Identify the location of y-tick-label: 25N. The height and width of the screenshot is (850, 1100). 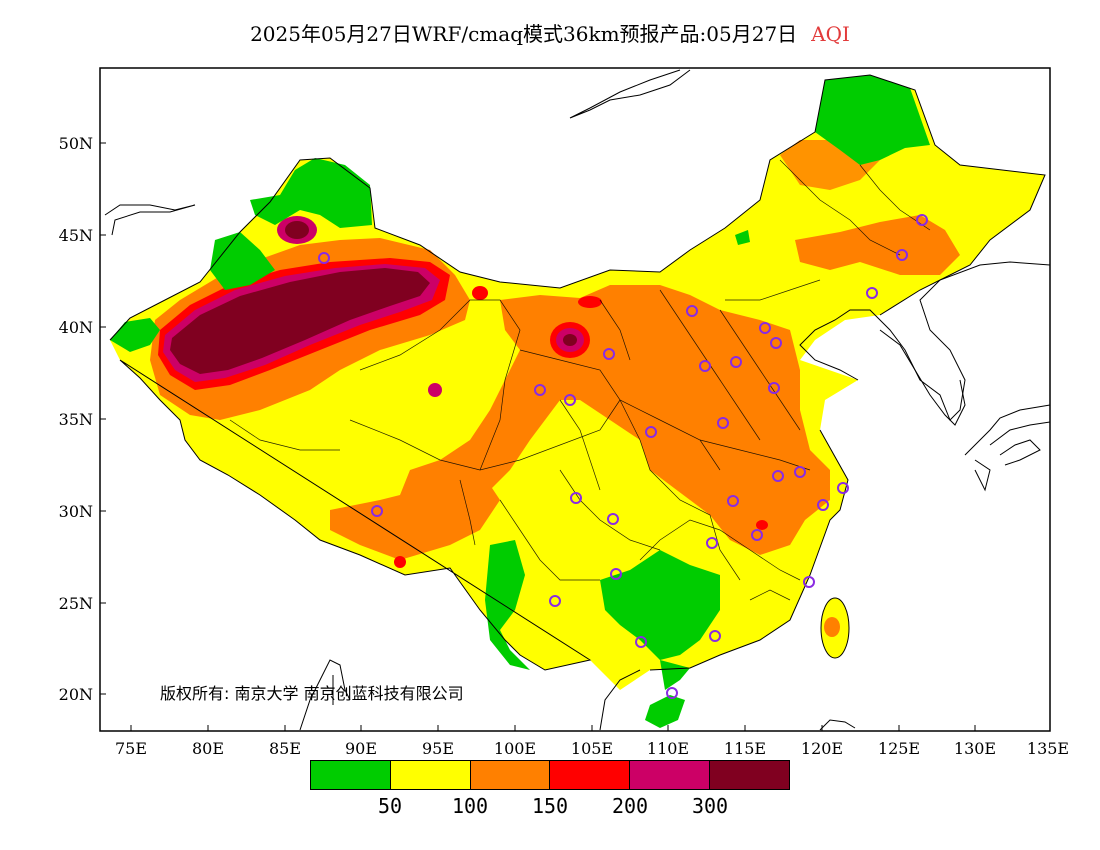
(76, 603).